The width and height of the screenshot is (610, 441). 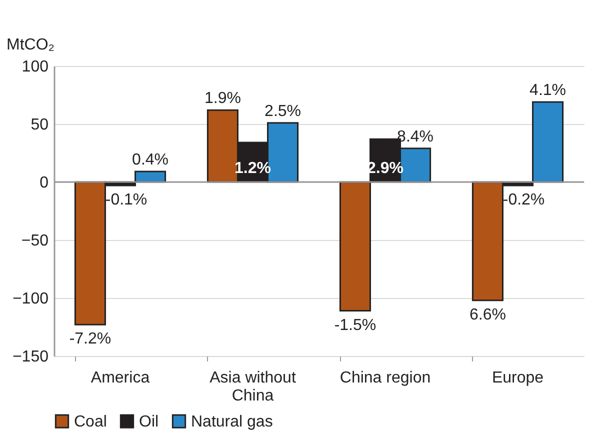 What do you see at coordinates (30, 45) in the screenshot?
I see `y-axis-title: MtCO₂` at bounding box center [30, 45].